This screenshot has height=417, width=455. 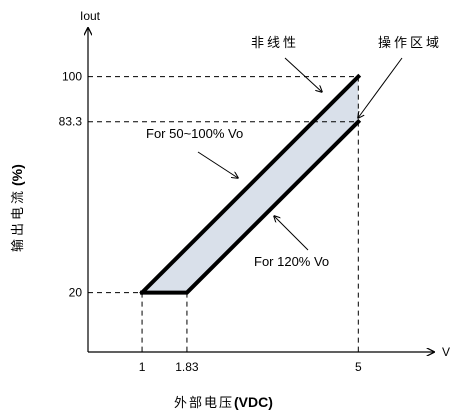 I want to click on x-axis-title: 外部电压 (VDC), so click(x=223, y=402).